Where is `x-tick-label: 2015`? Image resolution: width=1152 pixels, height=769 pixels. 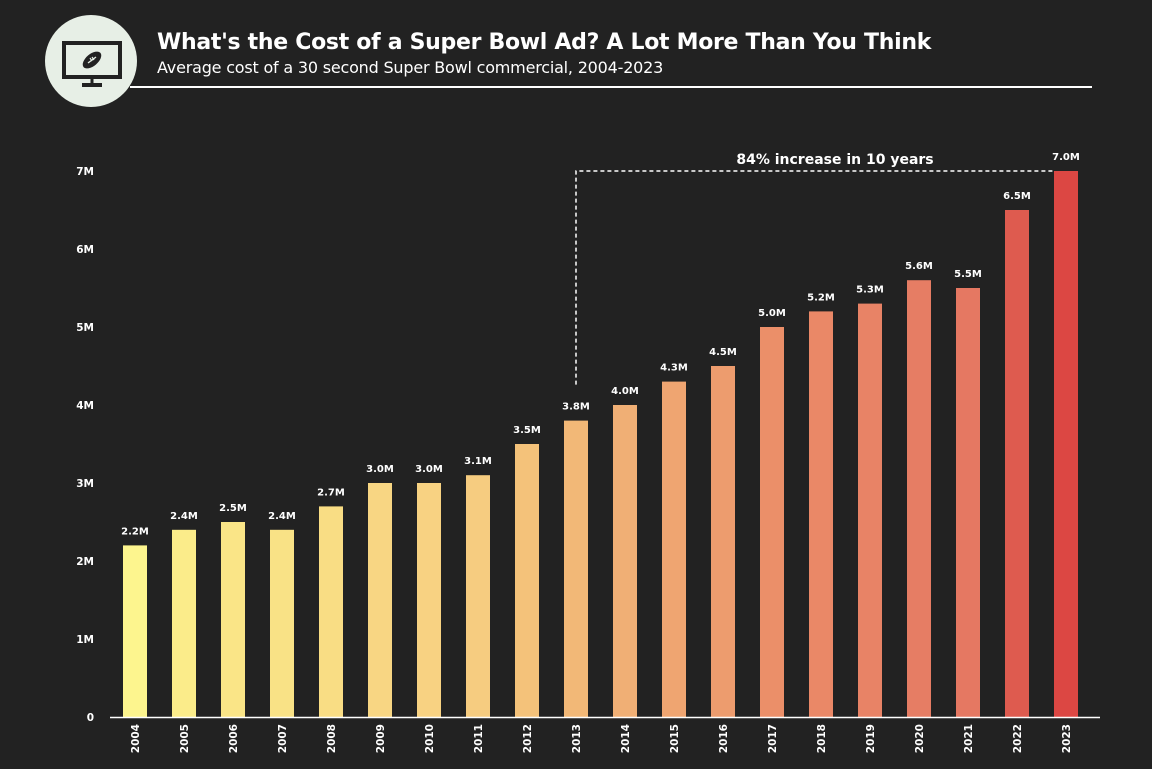
x-tick-label: 2015 is located at coordinates (675, 738).